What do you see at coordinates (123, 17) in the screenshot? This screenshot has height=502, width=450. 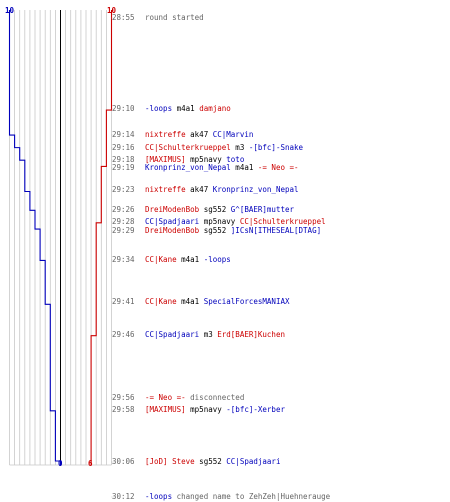 I see `event-time: 28:55` at bounding box center [123, 17].